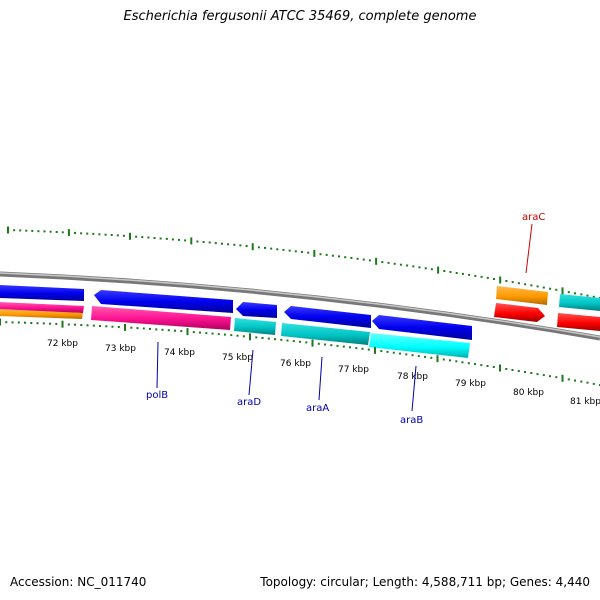  What do you see at coordinates (157, 395) in the screenshot?
I see `gene-label-polB: polB` at bounding box center [157, 395].